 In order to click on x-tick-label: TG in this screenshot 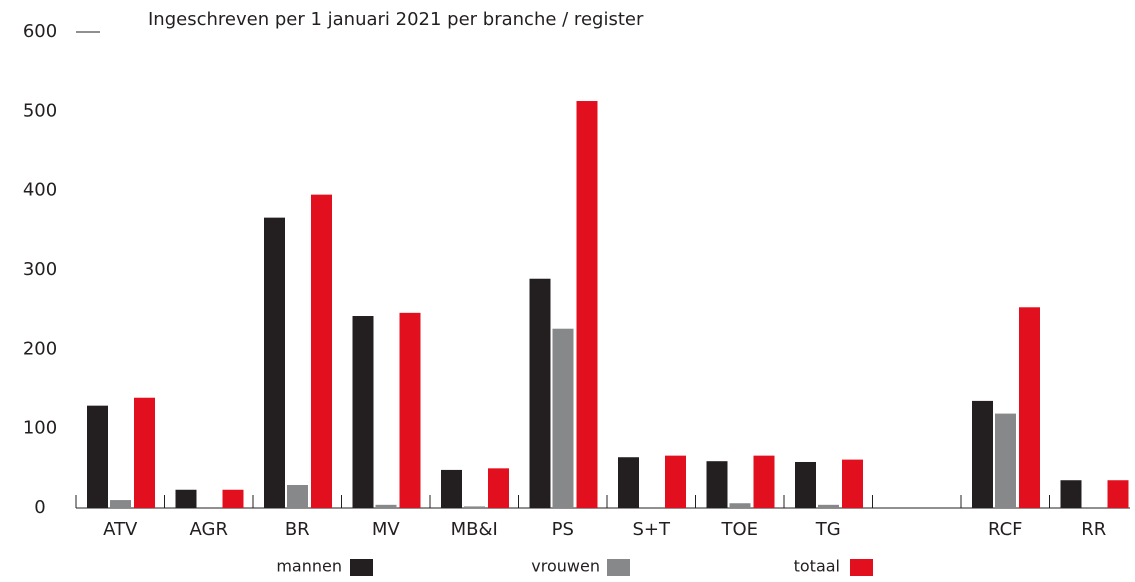, I will do `click(828, 529)`.